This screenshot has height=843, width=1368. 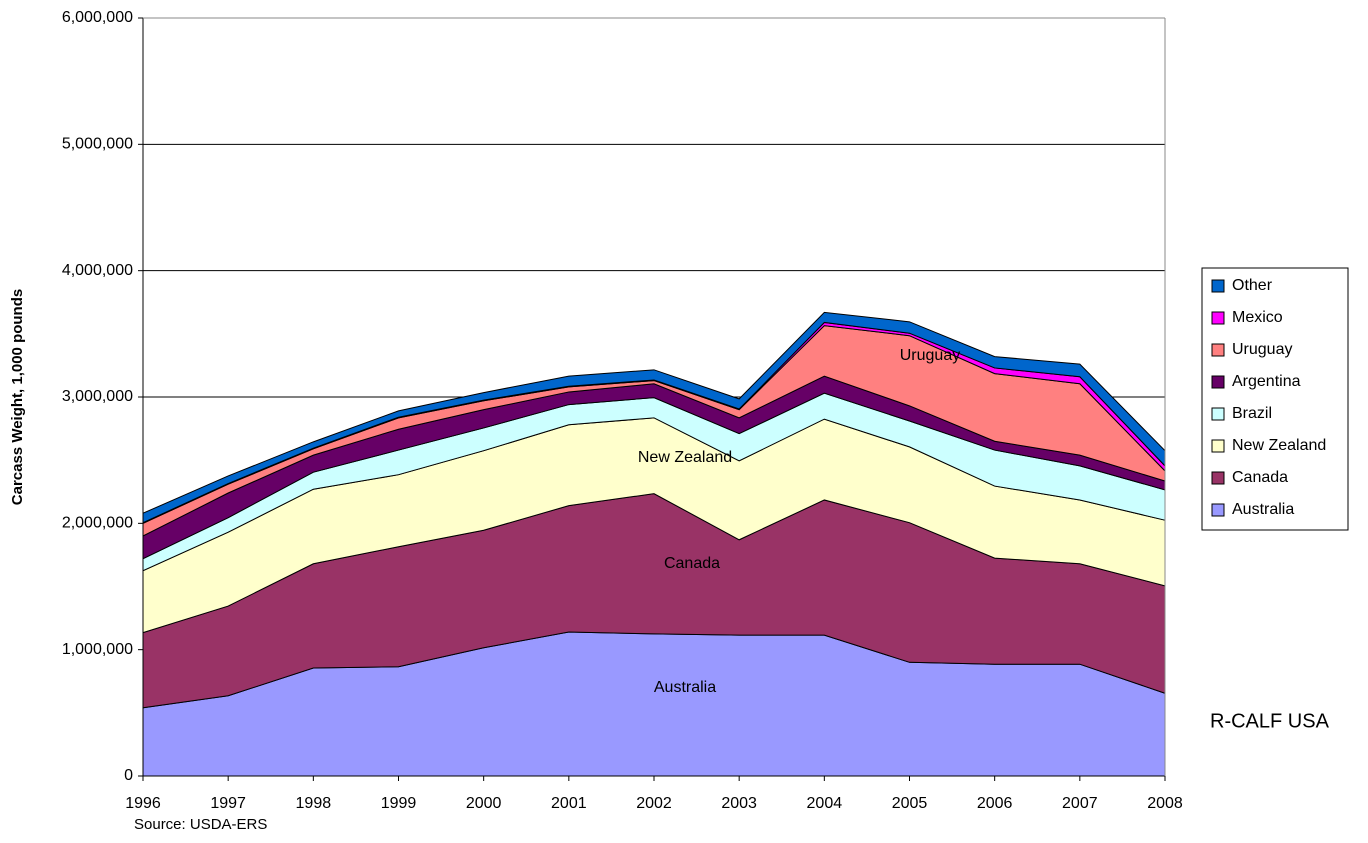 What do you see at coordinates (1080, 803) in the screenshot?
I see `x-tick-label: 2007` at bounding box center [1080, 803].